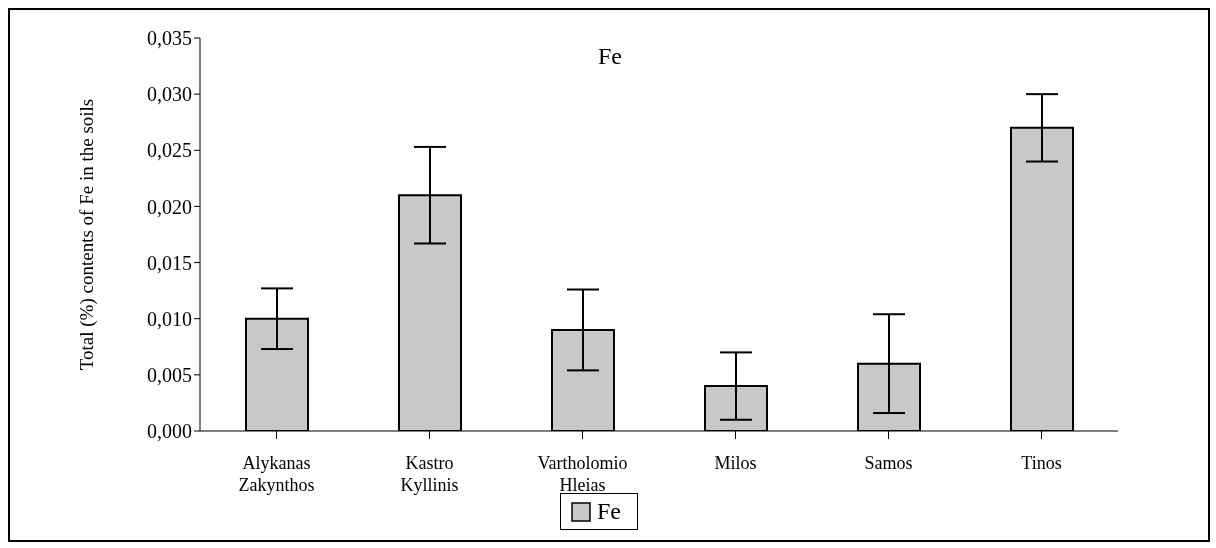 The height and width of the screenshot is (548, 1216). What do you see at coordinates (169, 431) in the screenshot?
I see `y-tick-label: 0,000` at bounding box center [169, 431].